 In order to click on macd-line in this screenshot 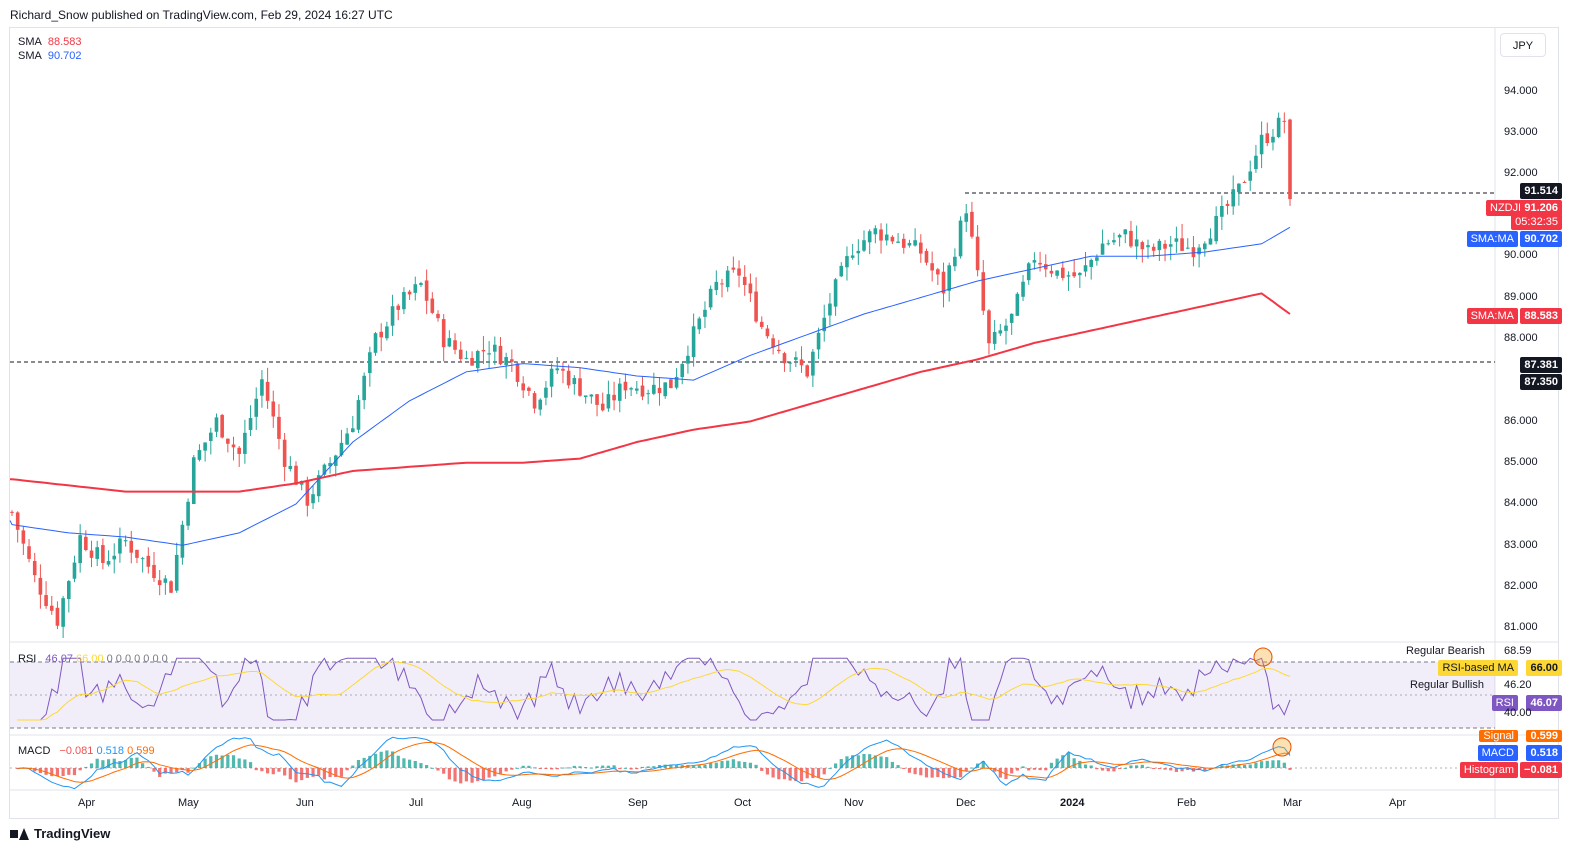, I will do `click(654, 763)`.